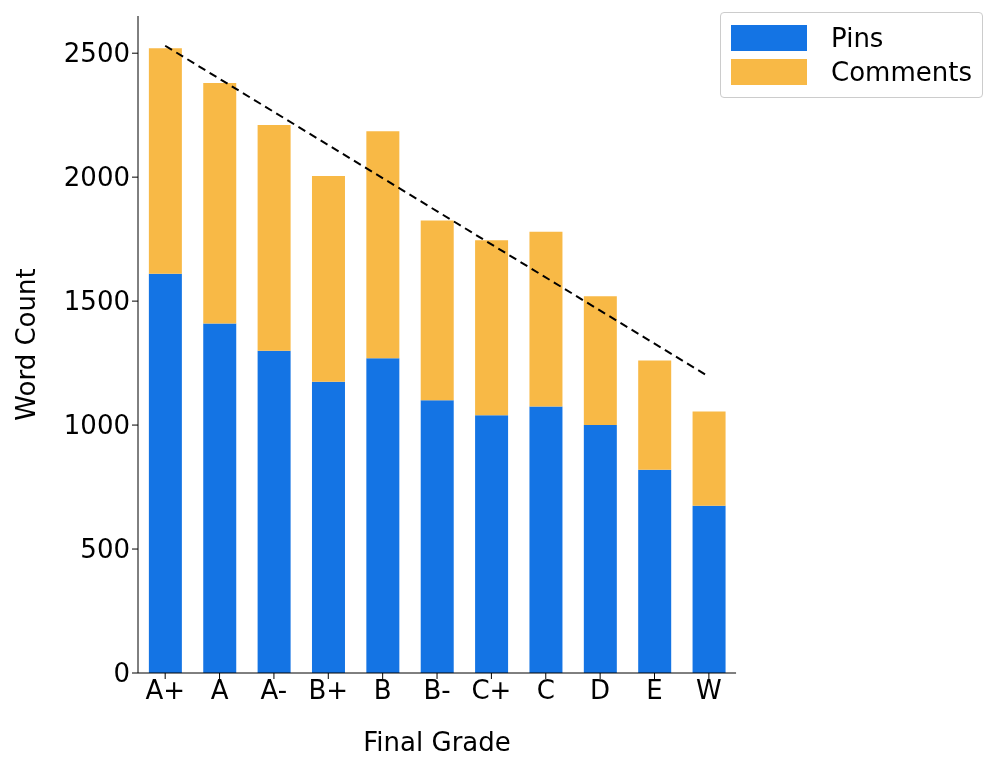  Describe the element at coordinates (545, 690) in the screenshot. I see `x-tick-label: C` at that location.